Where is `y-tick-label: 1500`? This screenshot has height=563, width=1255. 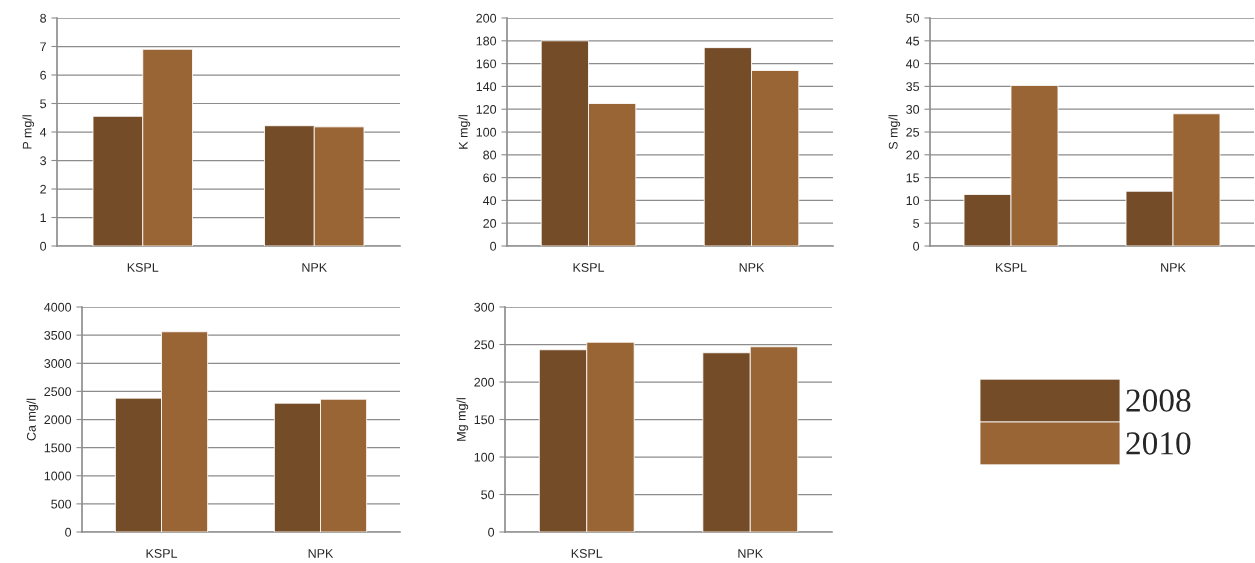 y-tick-label: 1500 is located at coordinates (58, 448).